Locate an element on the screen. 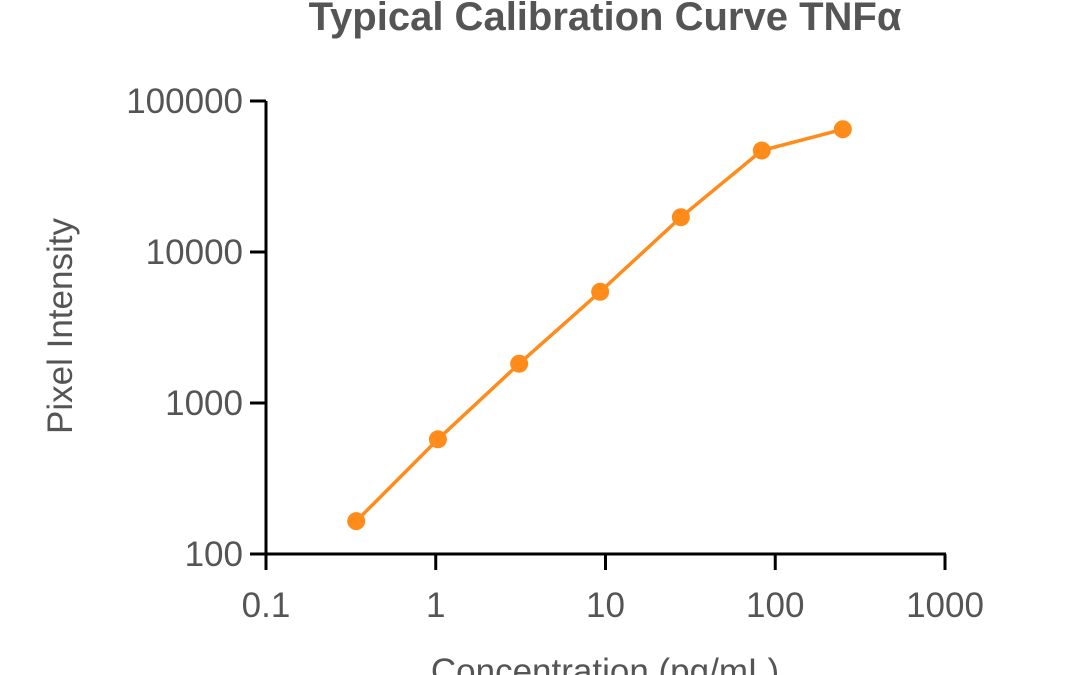 The height and width of the screenshot is (675, 1080). y-tick-label: 10000 is located at coordinates (194, 252).